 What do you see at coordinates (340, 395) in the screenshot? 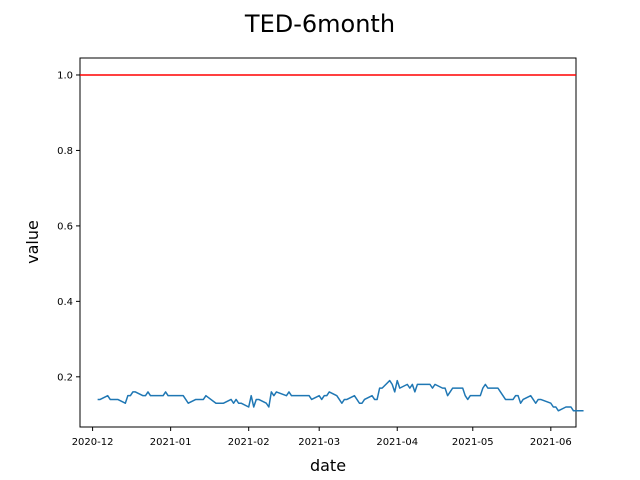
I see `series-layer` at bounding box center [340, 395].